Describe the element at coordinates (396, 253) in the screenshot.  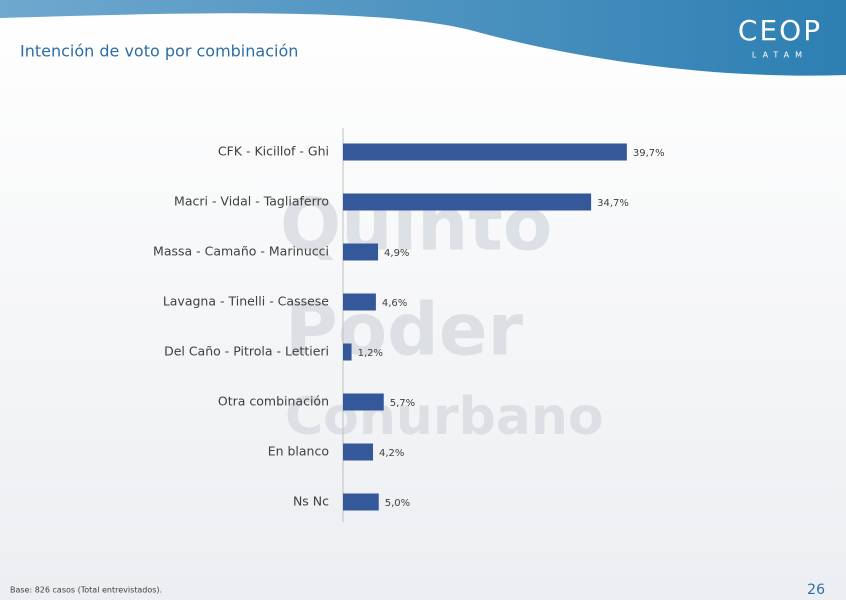
I see `value-label: 4,9%` at that location.